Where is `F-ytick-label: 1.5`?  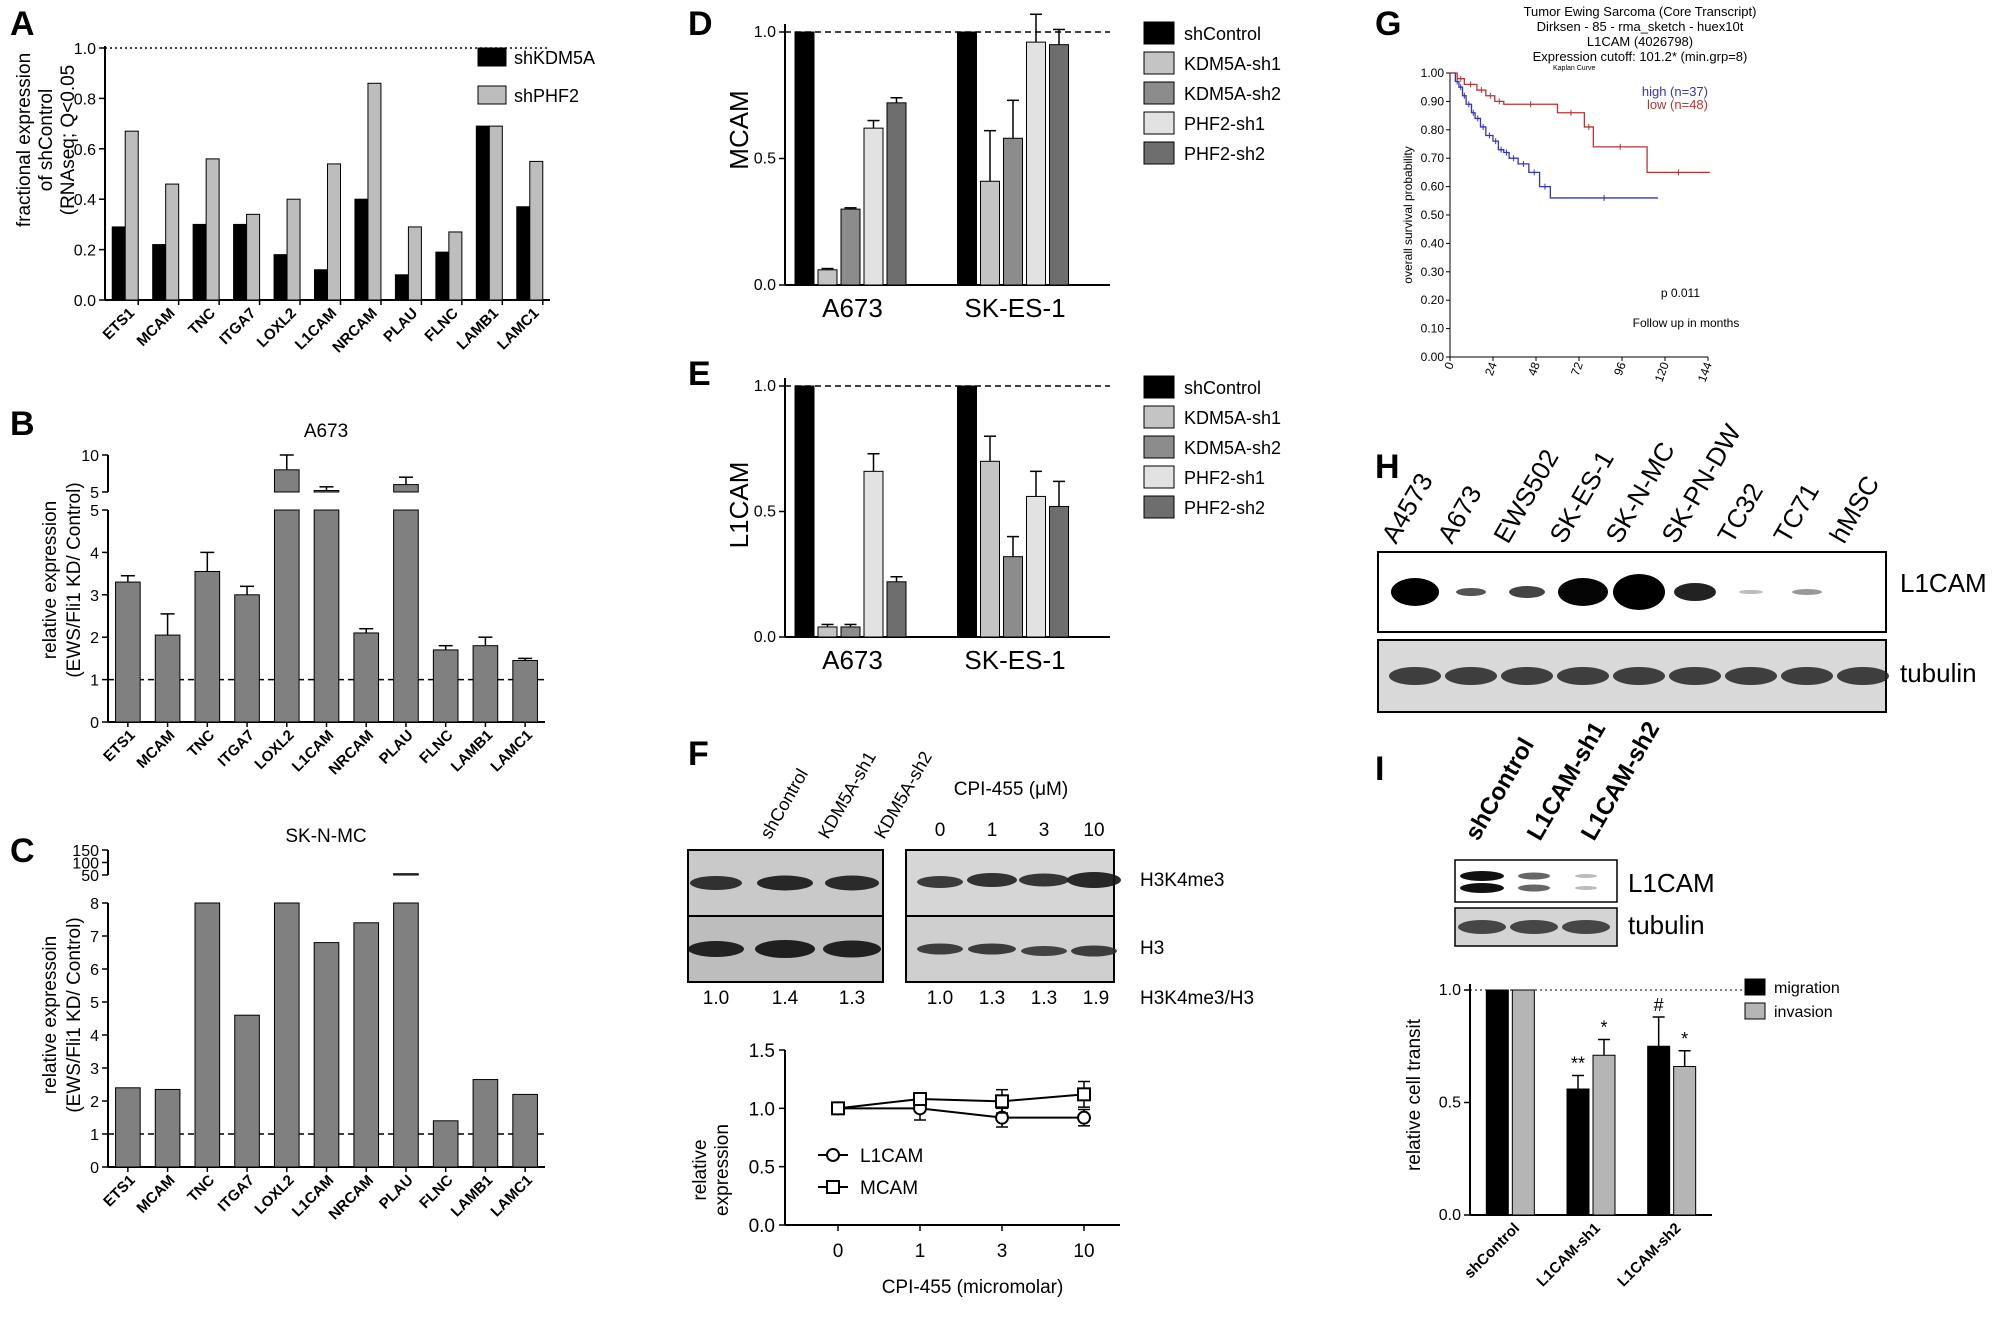 F-ytick-label: 1.5 is located at coordinates (762, 1051).